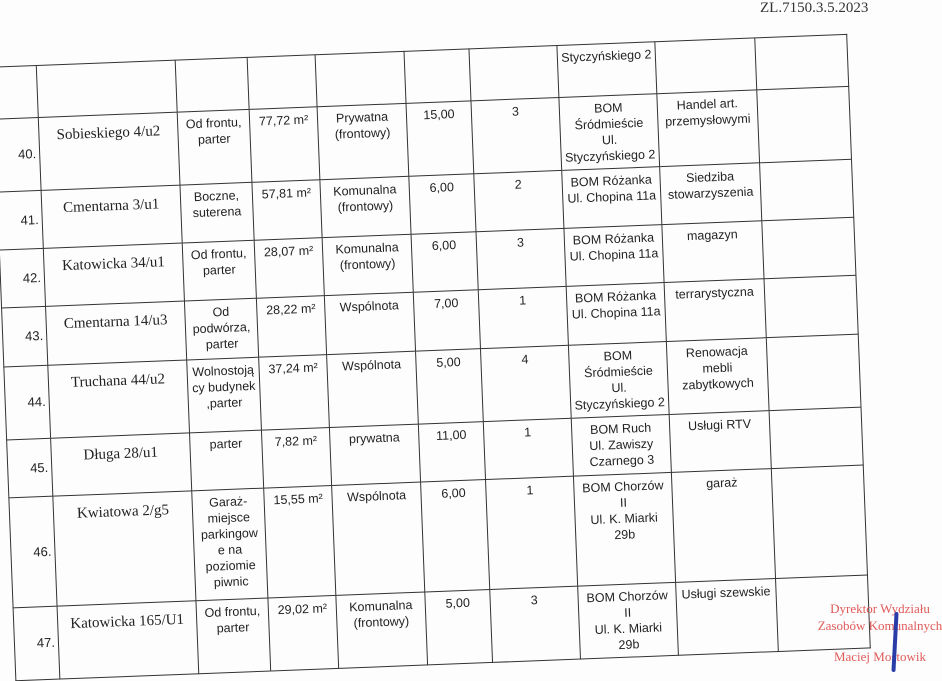  I want to click on cell-area: 7,82 m², so click(296, 458).